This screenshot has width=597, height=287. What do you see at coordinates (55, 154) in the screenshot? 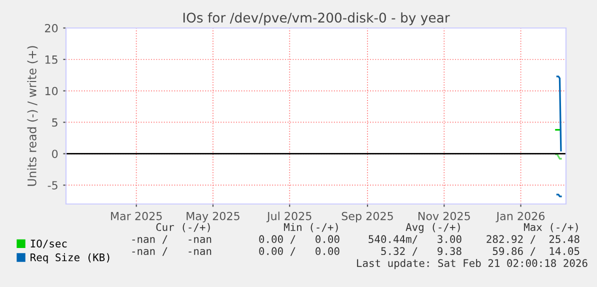
I see `y-tick-label: 0` at bounding box center [55, 154].